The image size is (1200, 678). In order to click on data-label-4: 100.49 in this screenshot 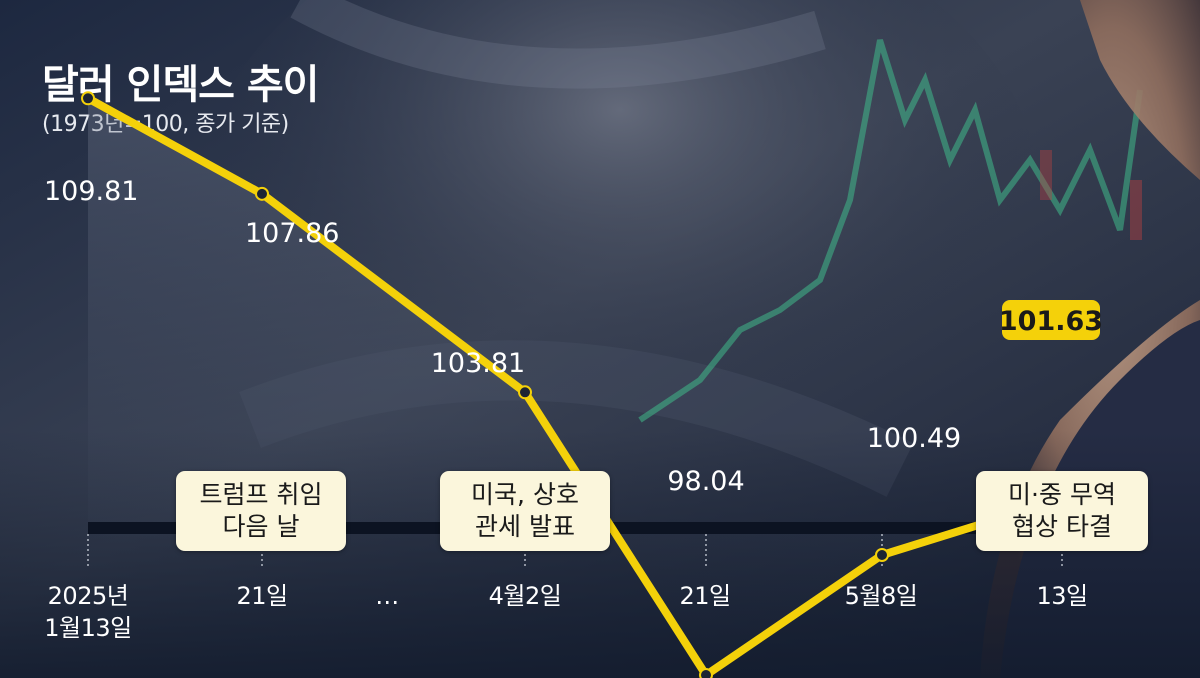, I will do `click(914, 438)`.